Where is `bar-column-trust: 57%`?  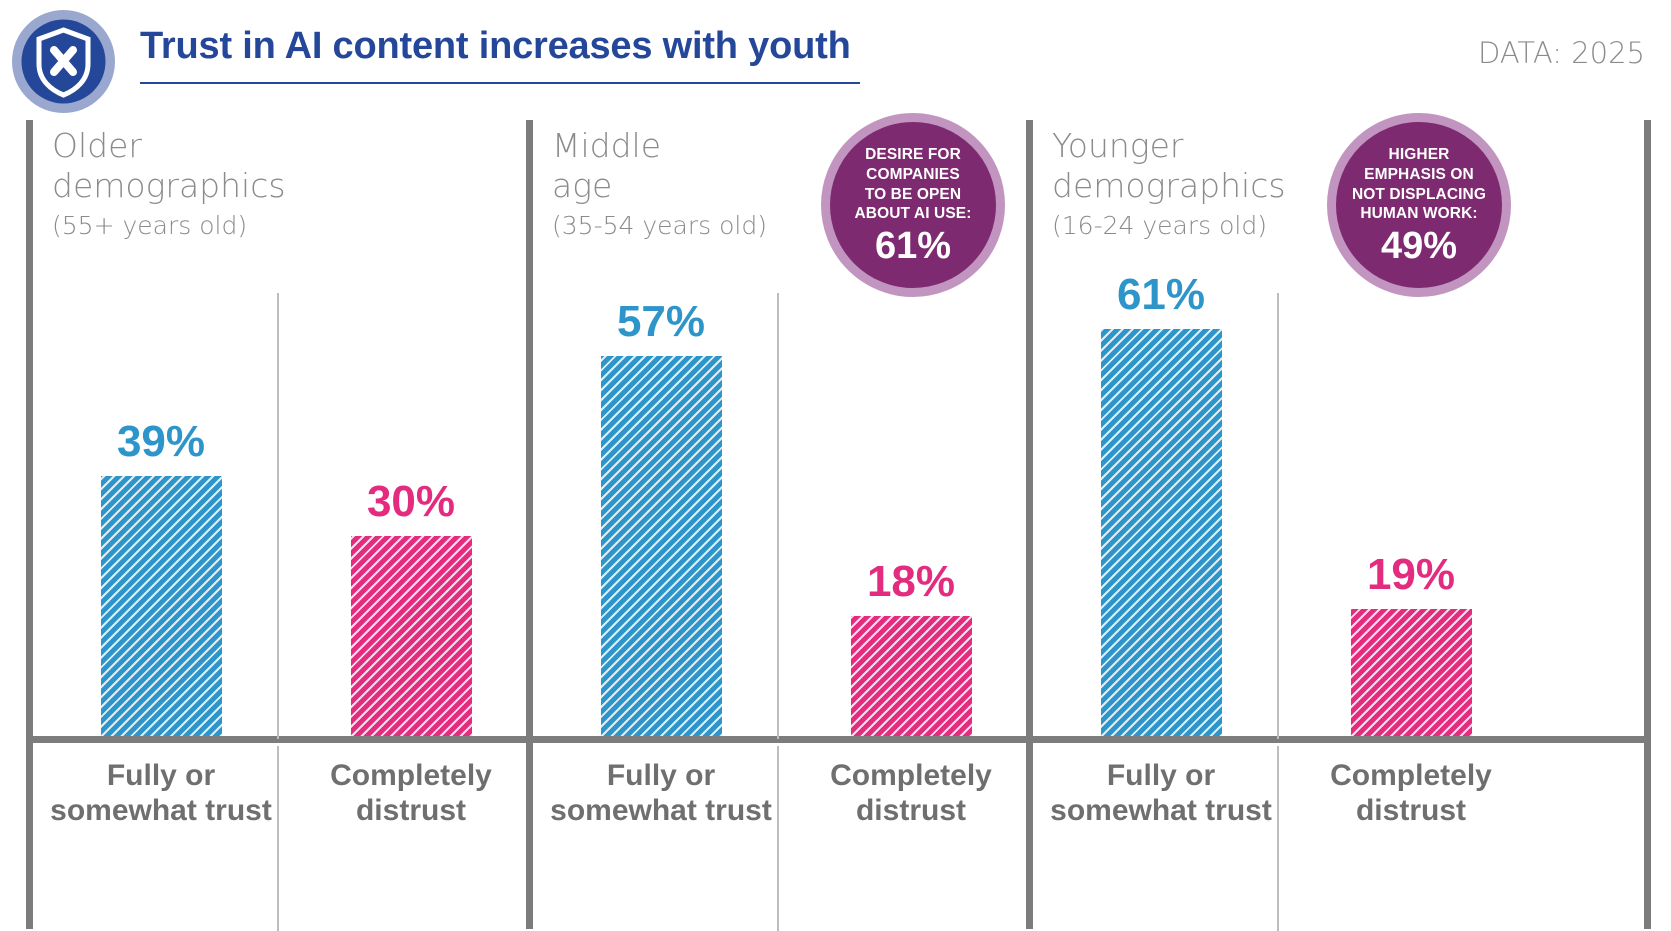
bar-column-trust: 57% is located at coordinates (661, 502).